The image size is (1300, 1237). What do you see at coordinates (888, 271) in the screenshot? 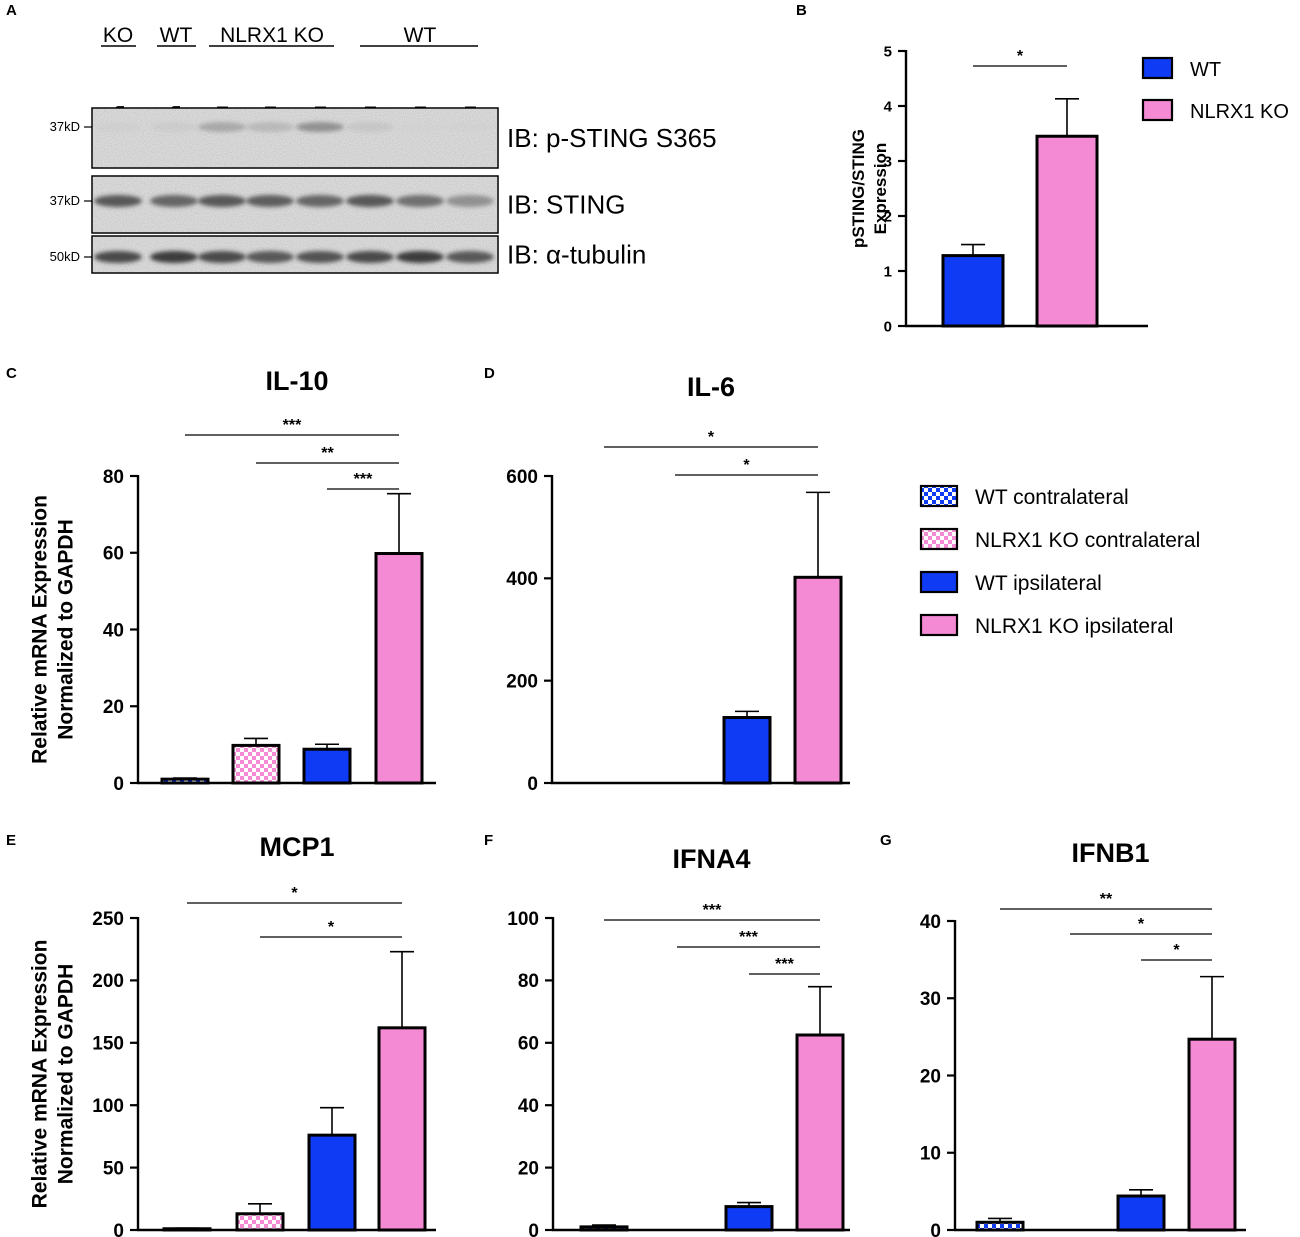
I see `y-tick-label: 1` at bounding box center [888, 271].